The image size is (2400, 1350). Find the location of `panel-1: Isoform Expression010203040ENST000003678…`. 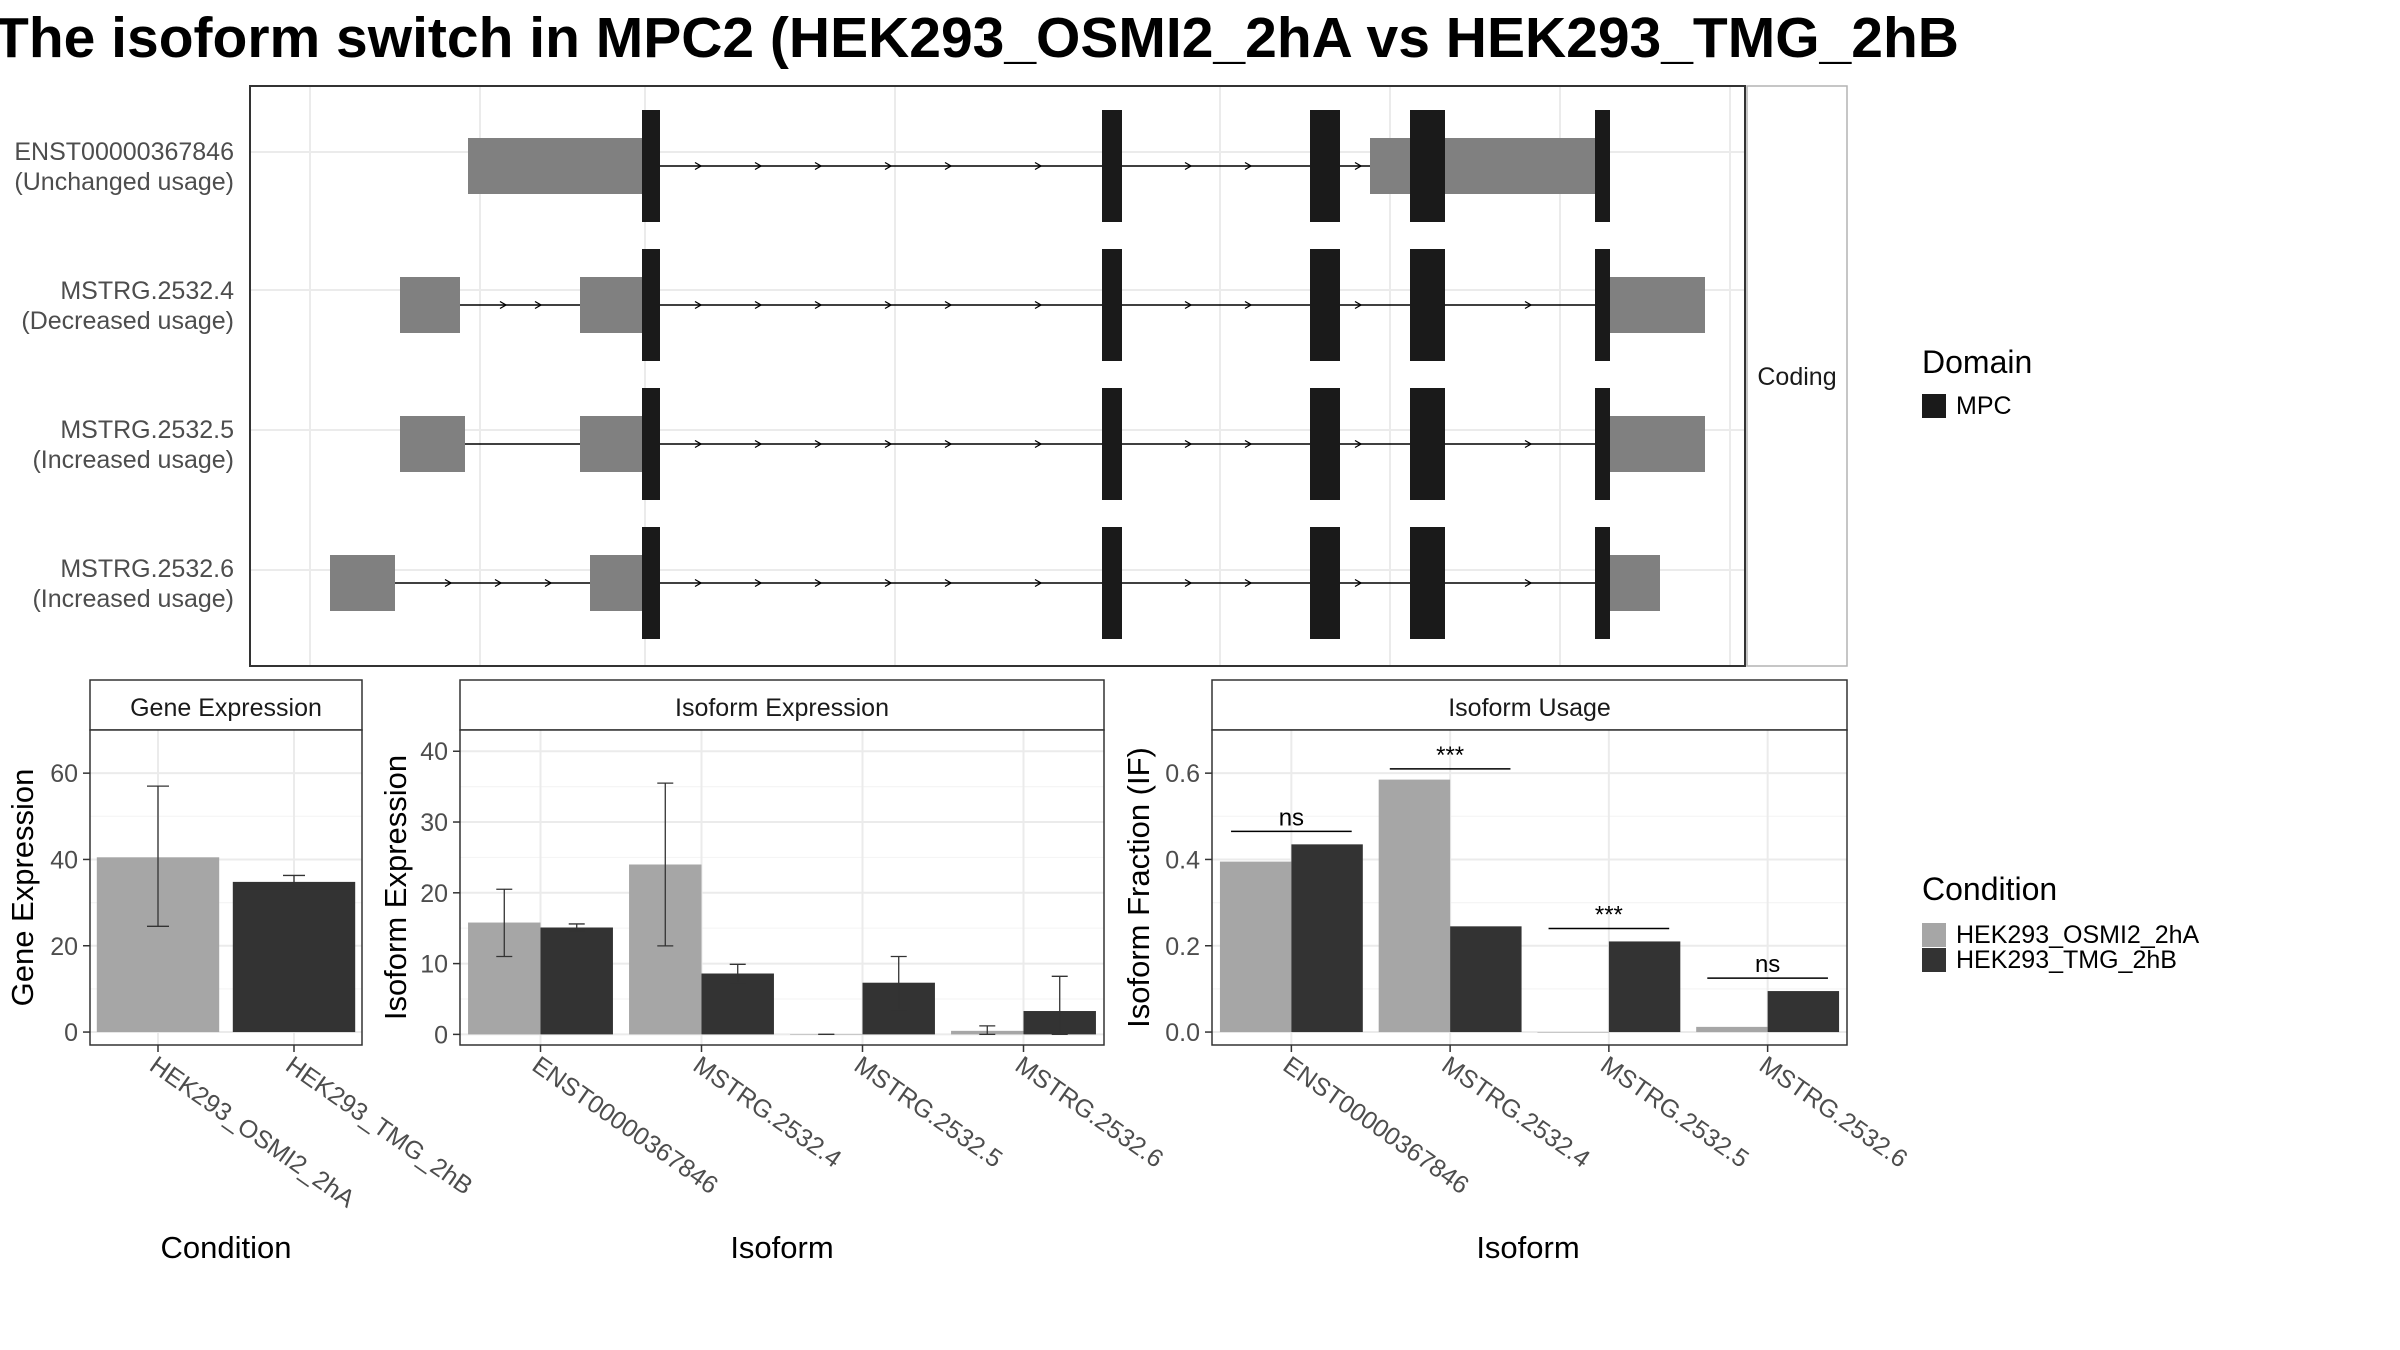

panel-1: Isoform Expression010203040ENST000003678… is located at coordinates (773, 972).